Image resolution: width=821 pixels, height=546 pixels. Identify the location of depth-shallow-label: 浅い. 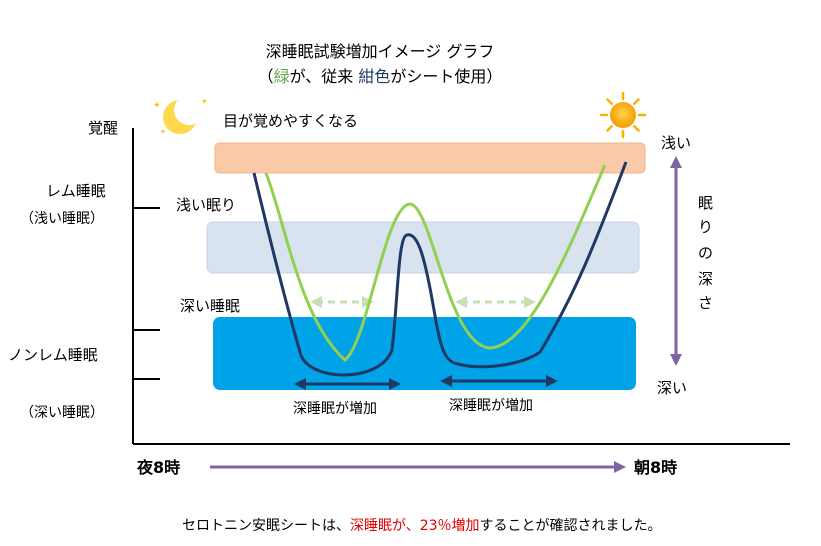
(676, 143).